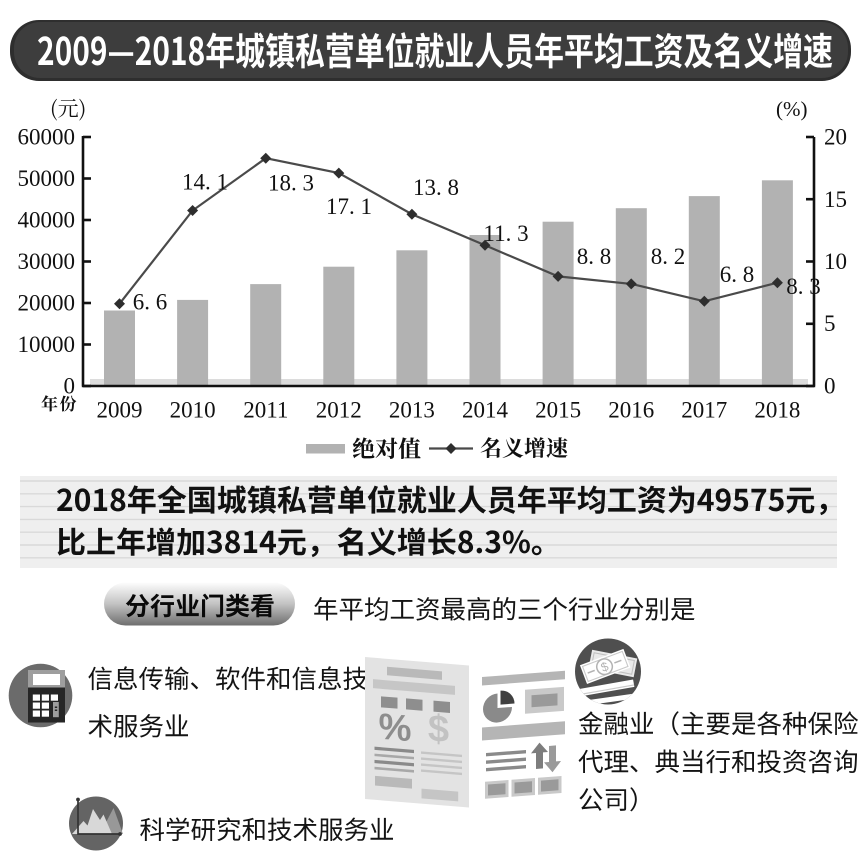  What do you see at coordinates (631, 410) in the screenshot?
I see `svg-text: 2016` at bounding box center [631, 410].